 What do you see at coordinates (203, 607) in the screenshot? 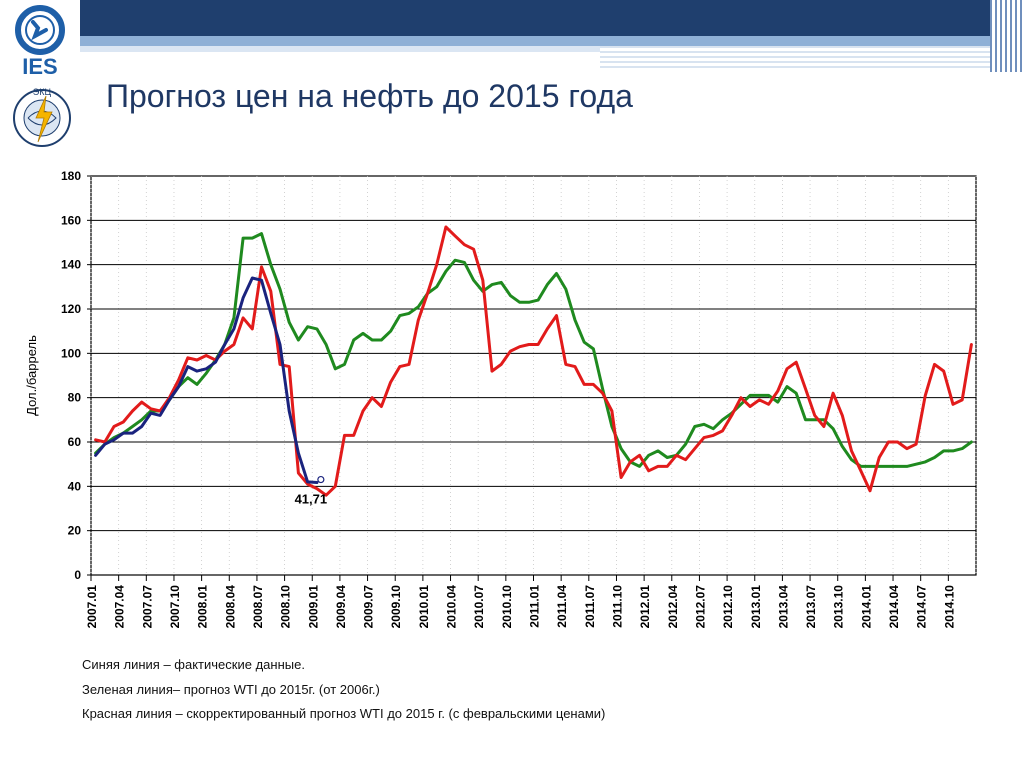
I see `x-tick-label: 2008.01` at bounding box center [203, 607].